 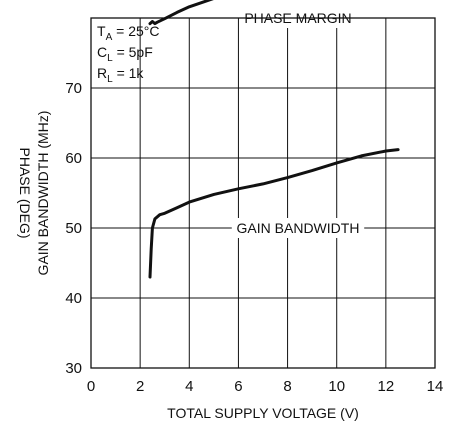 What do you see at coordinates (73, 228) in the screenshot?
I see `y-tick-label: 50` at bounding box center [73, 228].